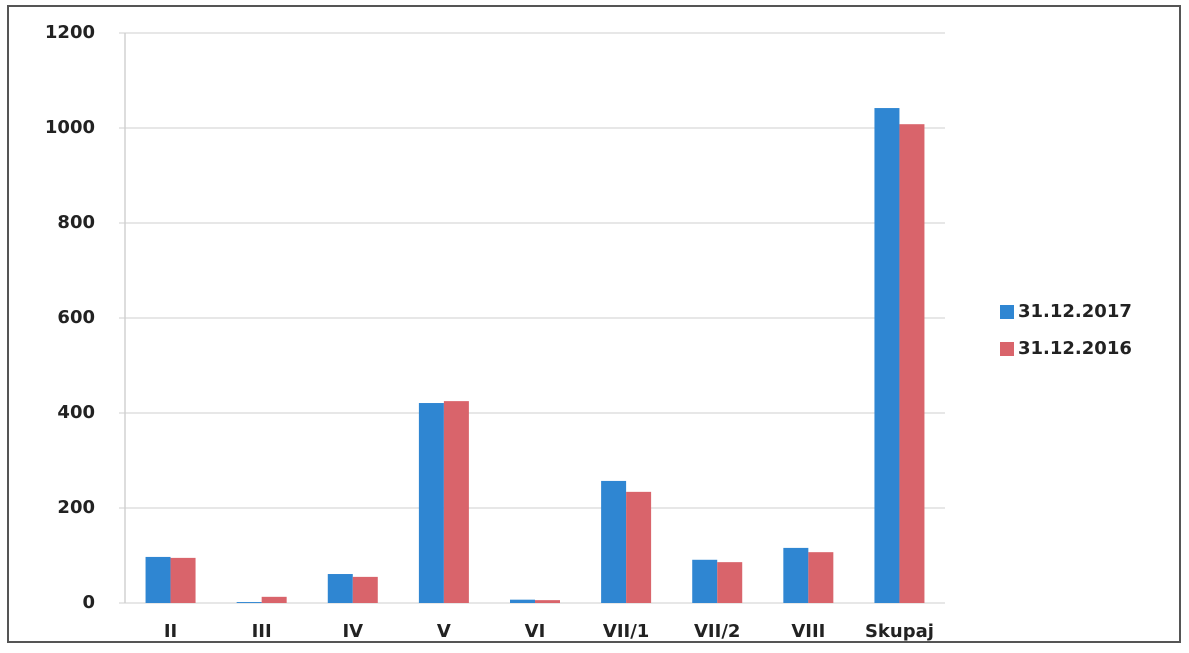  I want to click on x-tick-label: VI, so click(535, 631).